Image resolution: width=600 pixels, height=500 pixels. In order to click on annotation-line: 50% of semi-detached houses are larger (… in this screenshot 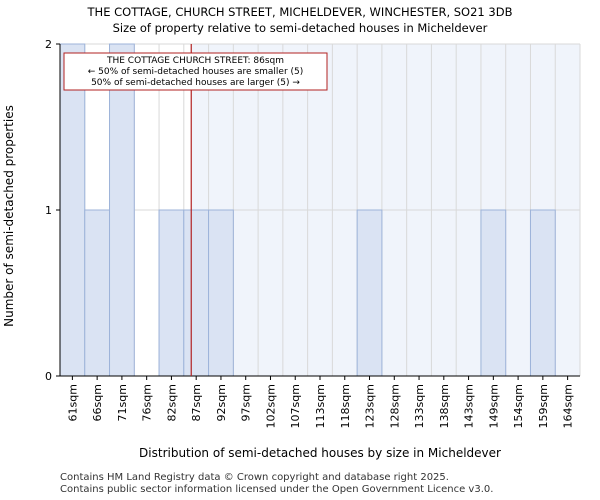, I will do `click(195, 83)`.